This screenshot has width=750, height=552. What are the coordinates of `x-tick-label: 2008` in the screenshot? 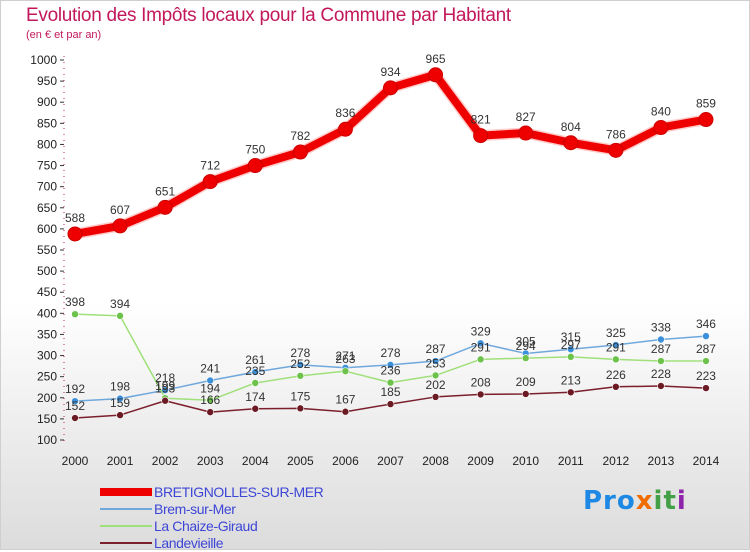 It's located at (435, 461).